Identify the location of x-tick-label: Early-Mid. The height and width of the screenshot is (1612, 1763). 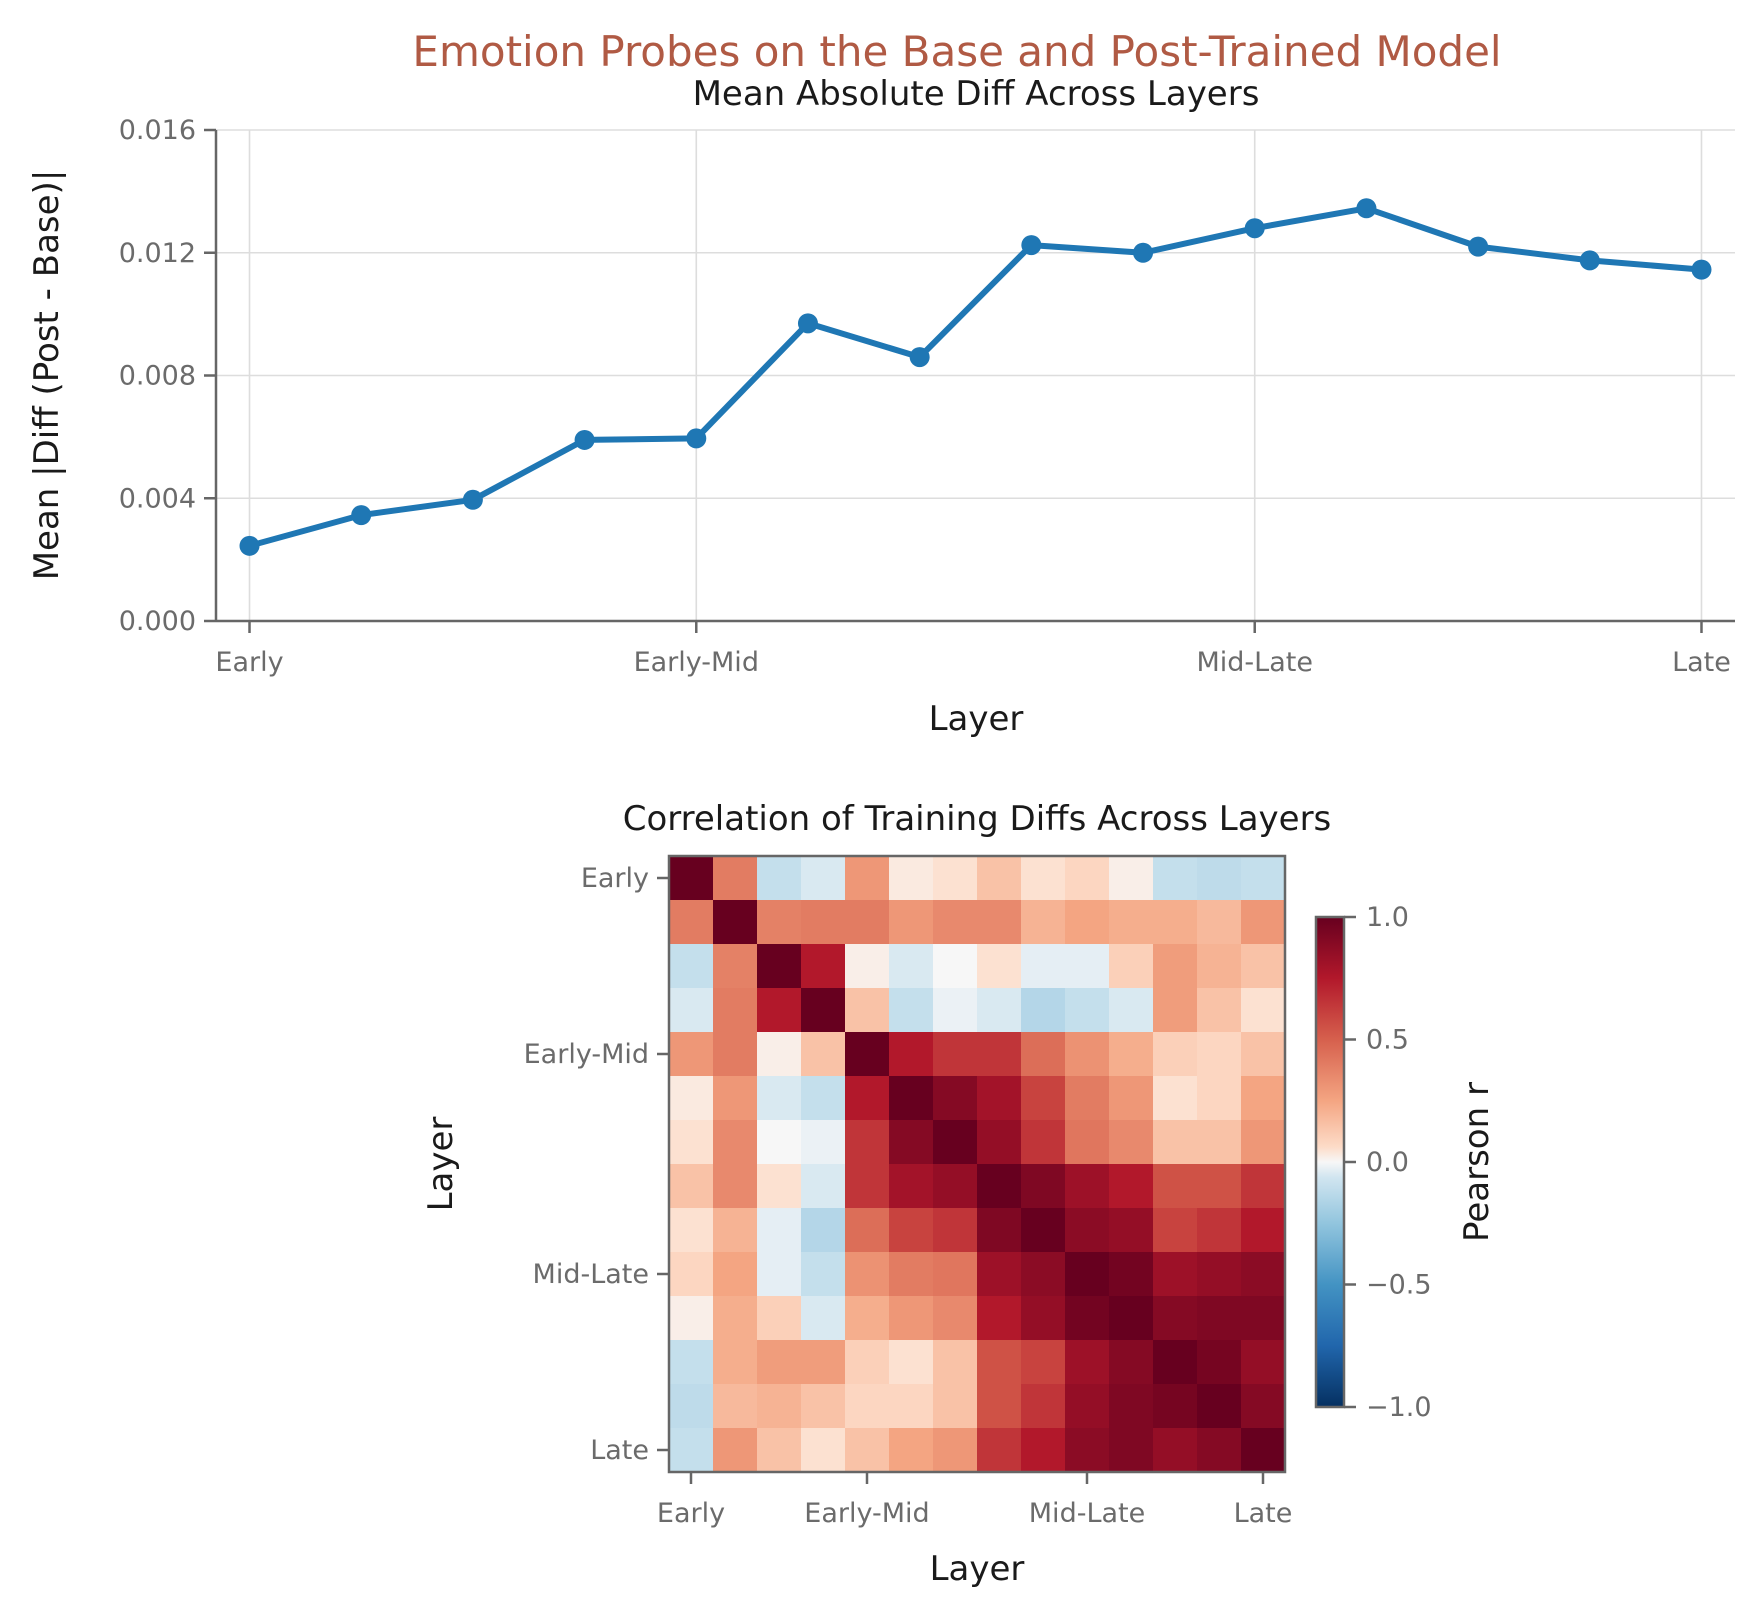
(696, 662).